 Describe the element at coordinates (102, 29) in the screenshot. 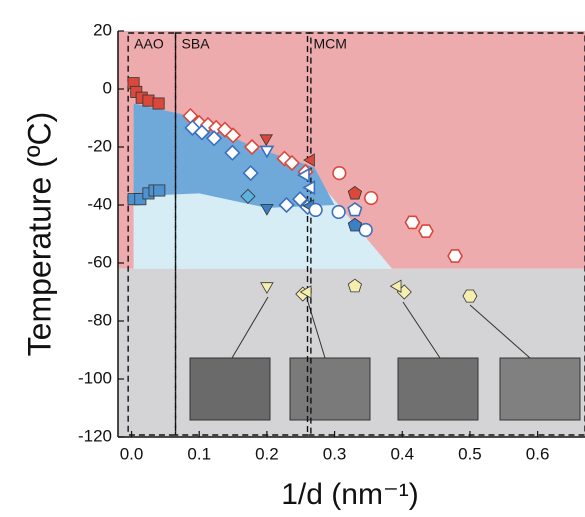

I see `y-tick-label: 20` at that location.